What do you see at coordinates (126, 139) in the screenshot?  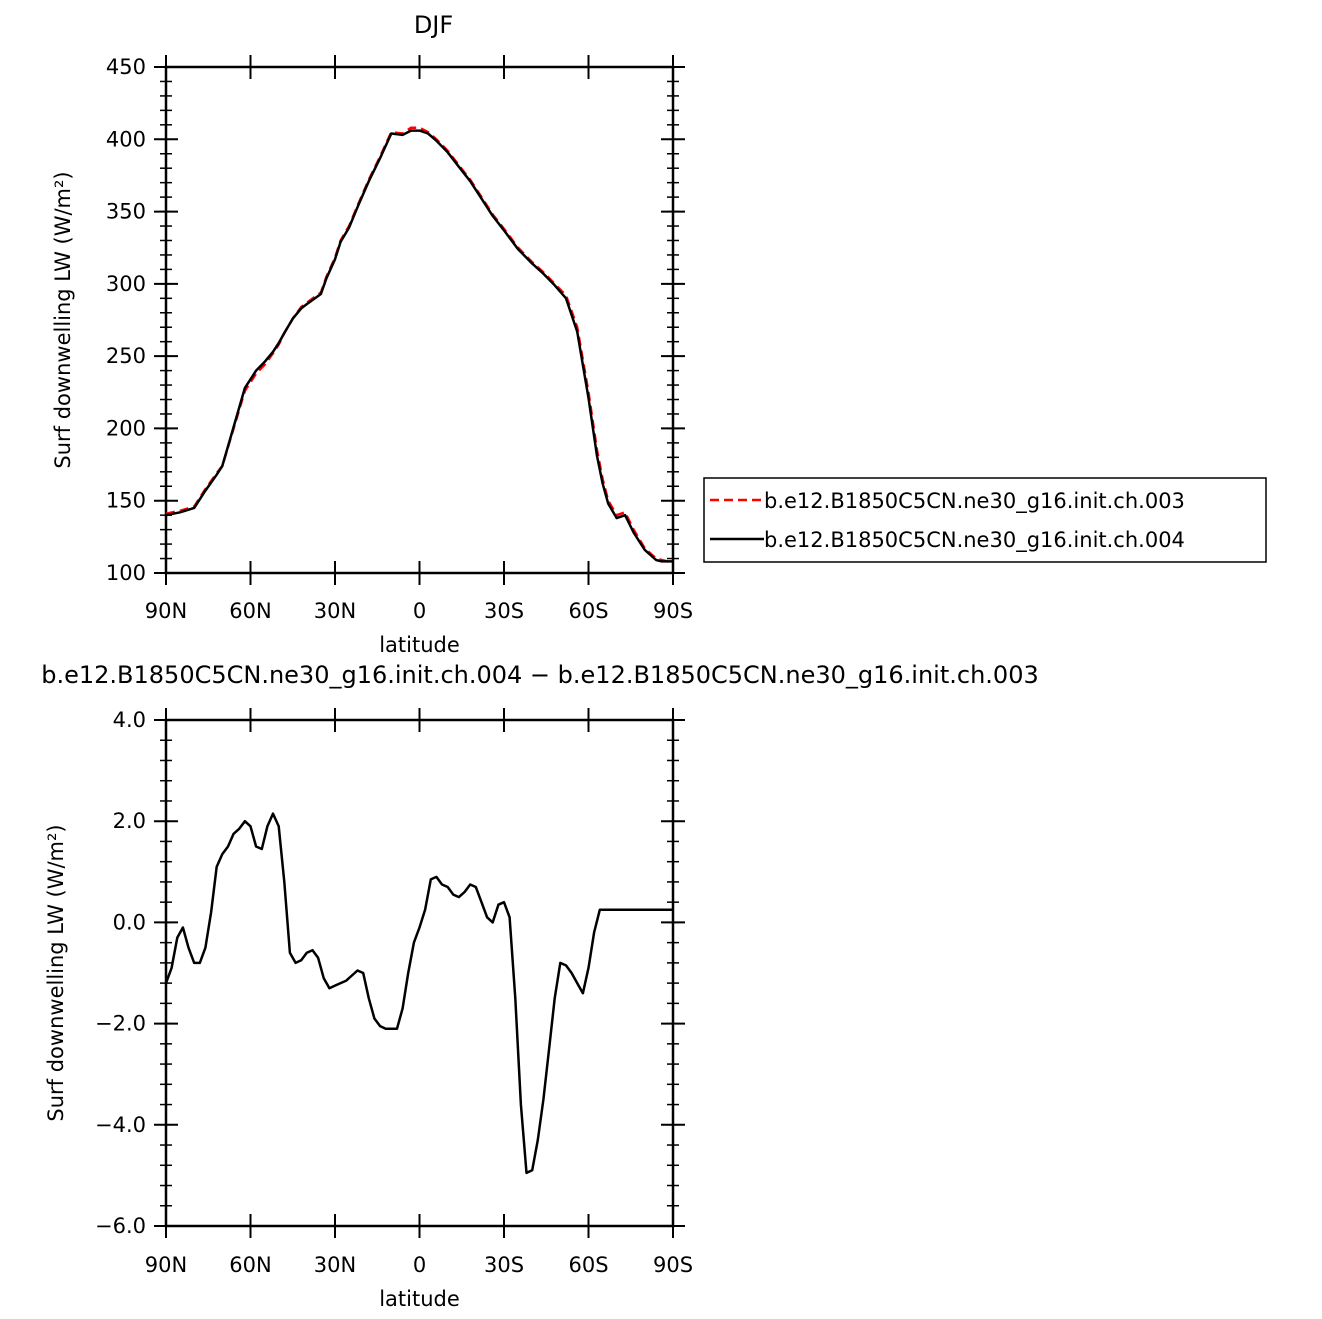 I see `y-tick-label: 400` at bounding box center [126, 139].